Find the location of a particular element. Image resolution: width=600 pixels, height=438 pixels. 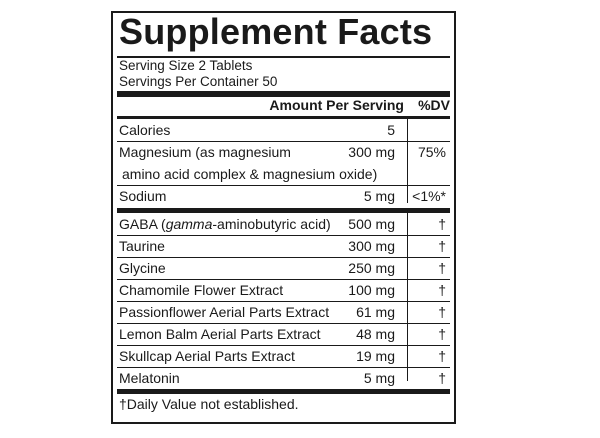

table-row: Glycine 250 mg † is located at coordinates (284, 268).